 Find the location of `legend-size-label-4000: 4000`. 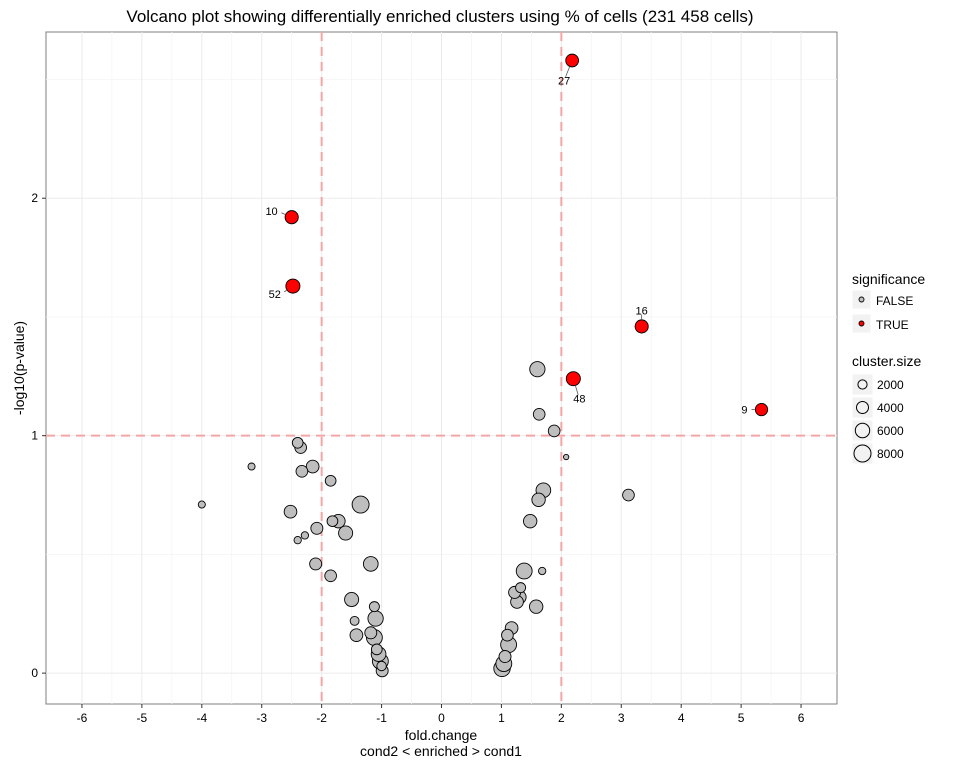

legend-size-label-4000: 4000 is located at coordinates (890, 408).